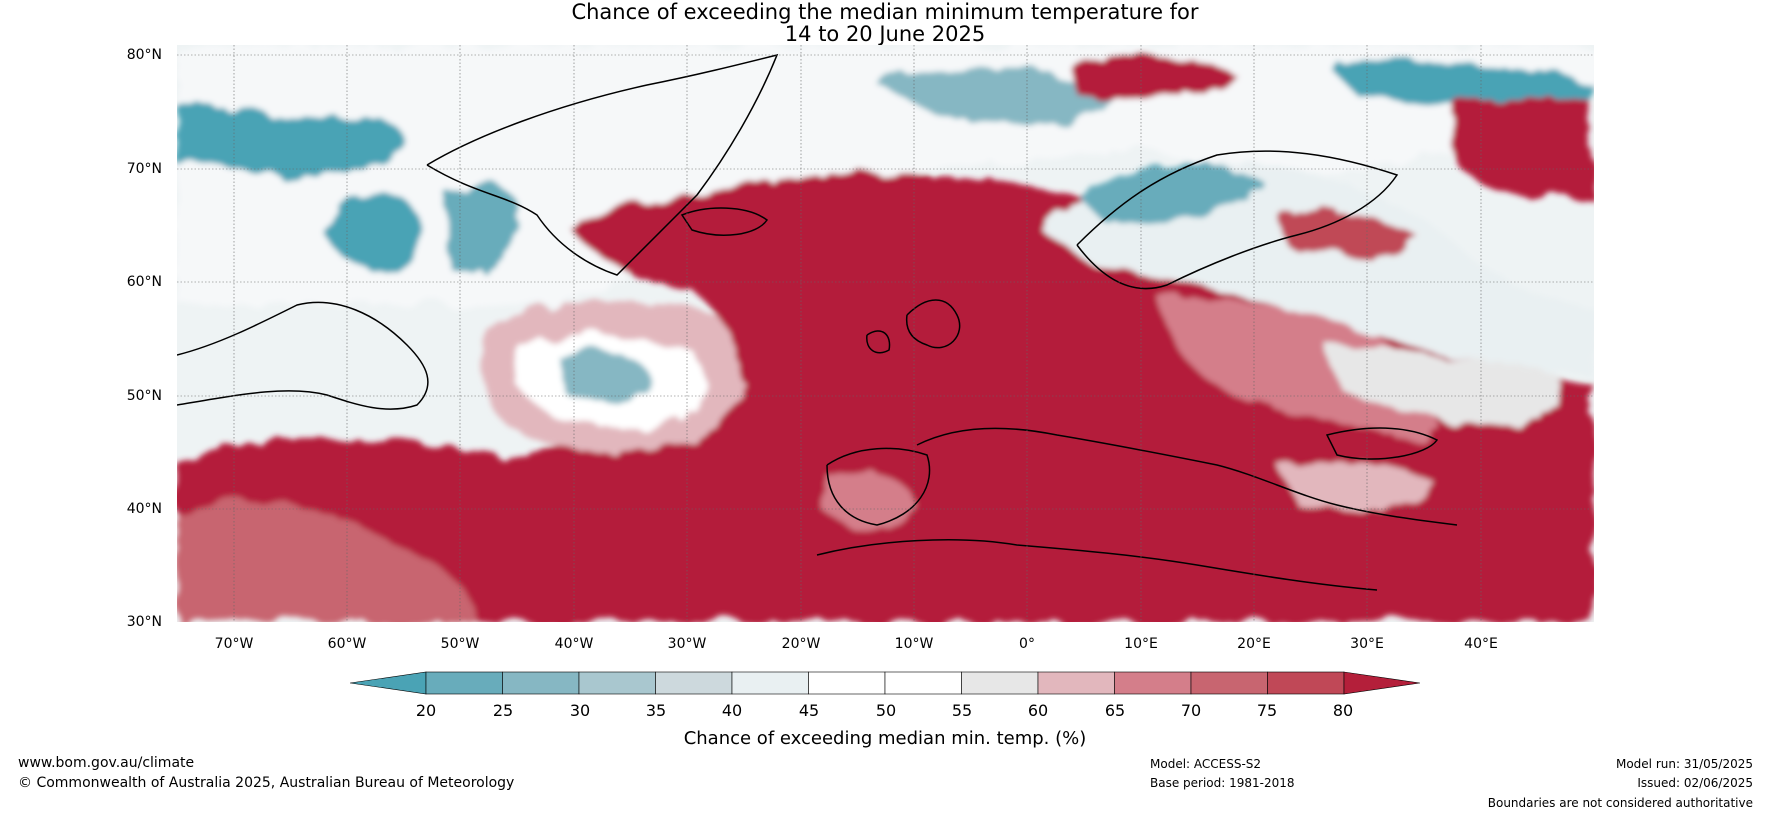  What do you see at coordinates (1520, 149) in the screenshot?
I see `northeast-red-patch` at bounding box center [1520, 149].